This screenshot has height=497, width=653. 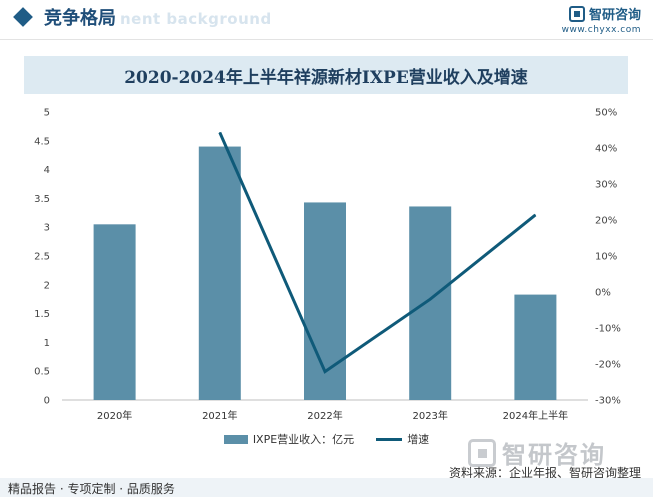 What do you see at coordinates (80, 18) in the screenshot?
I see `section-title: 竞争格局` at bounding box center [80, 18].